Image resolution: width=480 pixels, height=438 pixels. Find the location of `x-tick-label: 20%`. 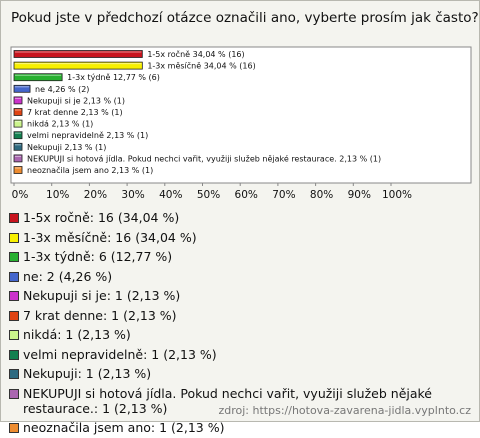

x-tick-label: 20% is located at coordinates (95, 195).